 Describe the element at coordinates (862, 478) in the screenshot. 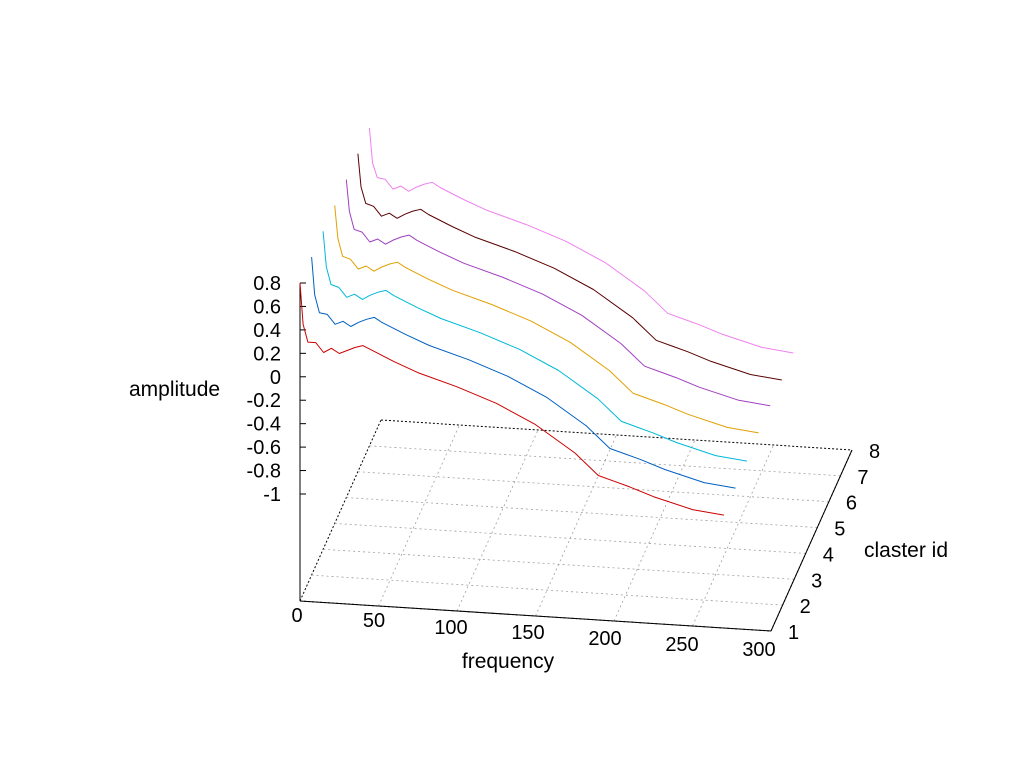

I see `y-tick-label-6: 7` at that location.